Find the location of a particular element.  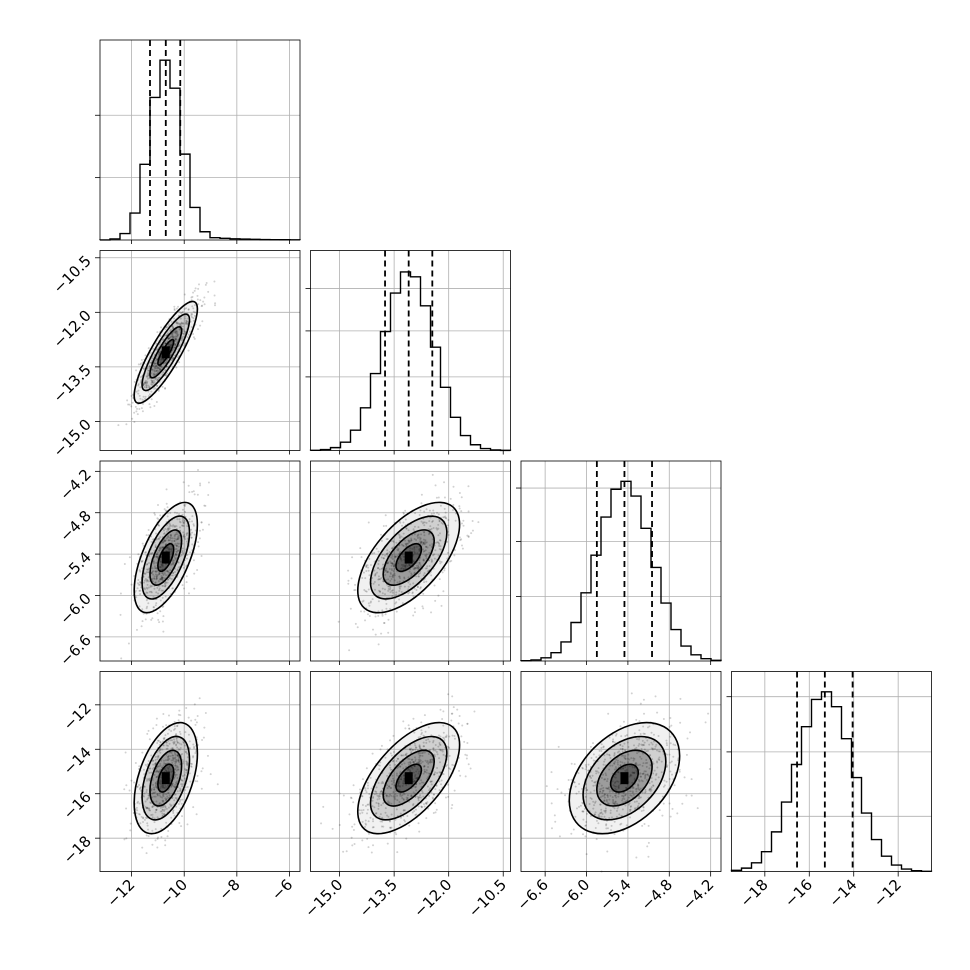

histogram-steps is located at coordinates (410, 361).